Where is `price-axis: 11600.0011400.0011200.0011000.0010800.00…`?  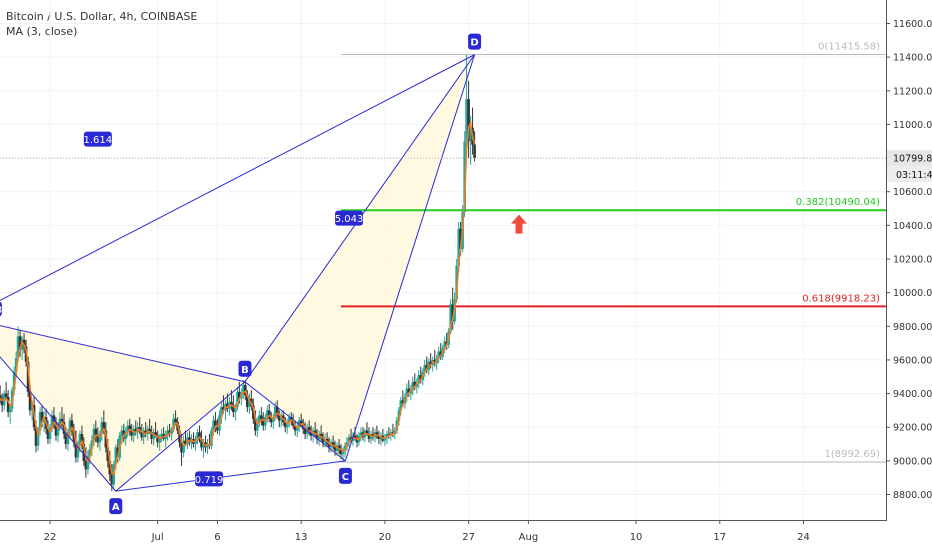 price-axis: 11600.0011400.0011200.0011000.0010800.00… is located at coordinates (909, 275).